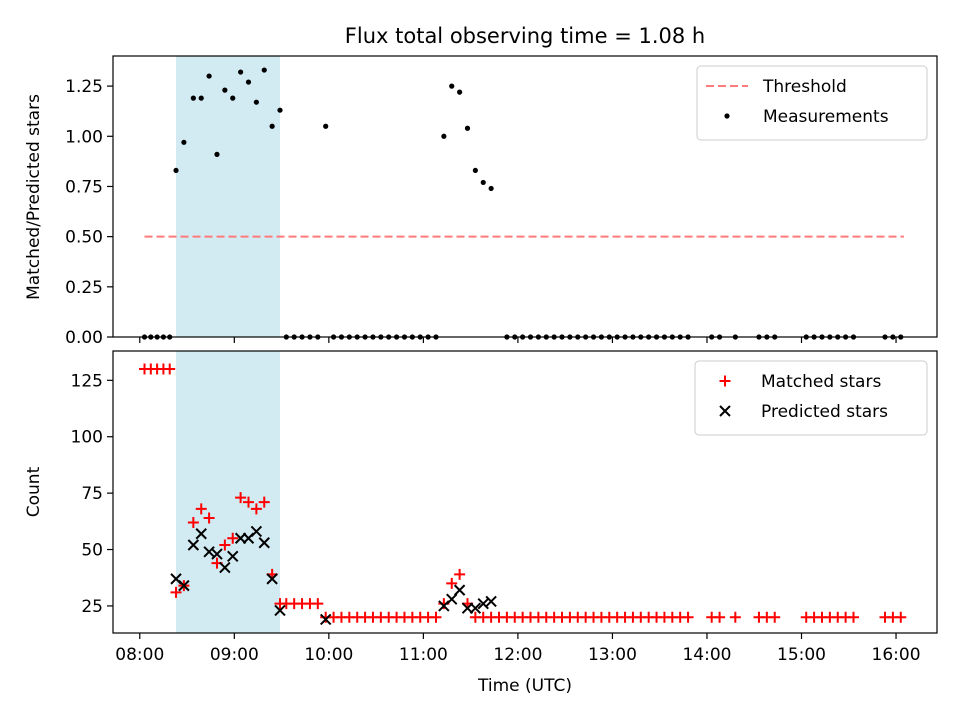 The height and width of the screenshot is (724, 960). What do you see at coordinates (612, 655) in the screenshot?
I see `x-tick-label: 13:00` at bounding box center [612, 655].